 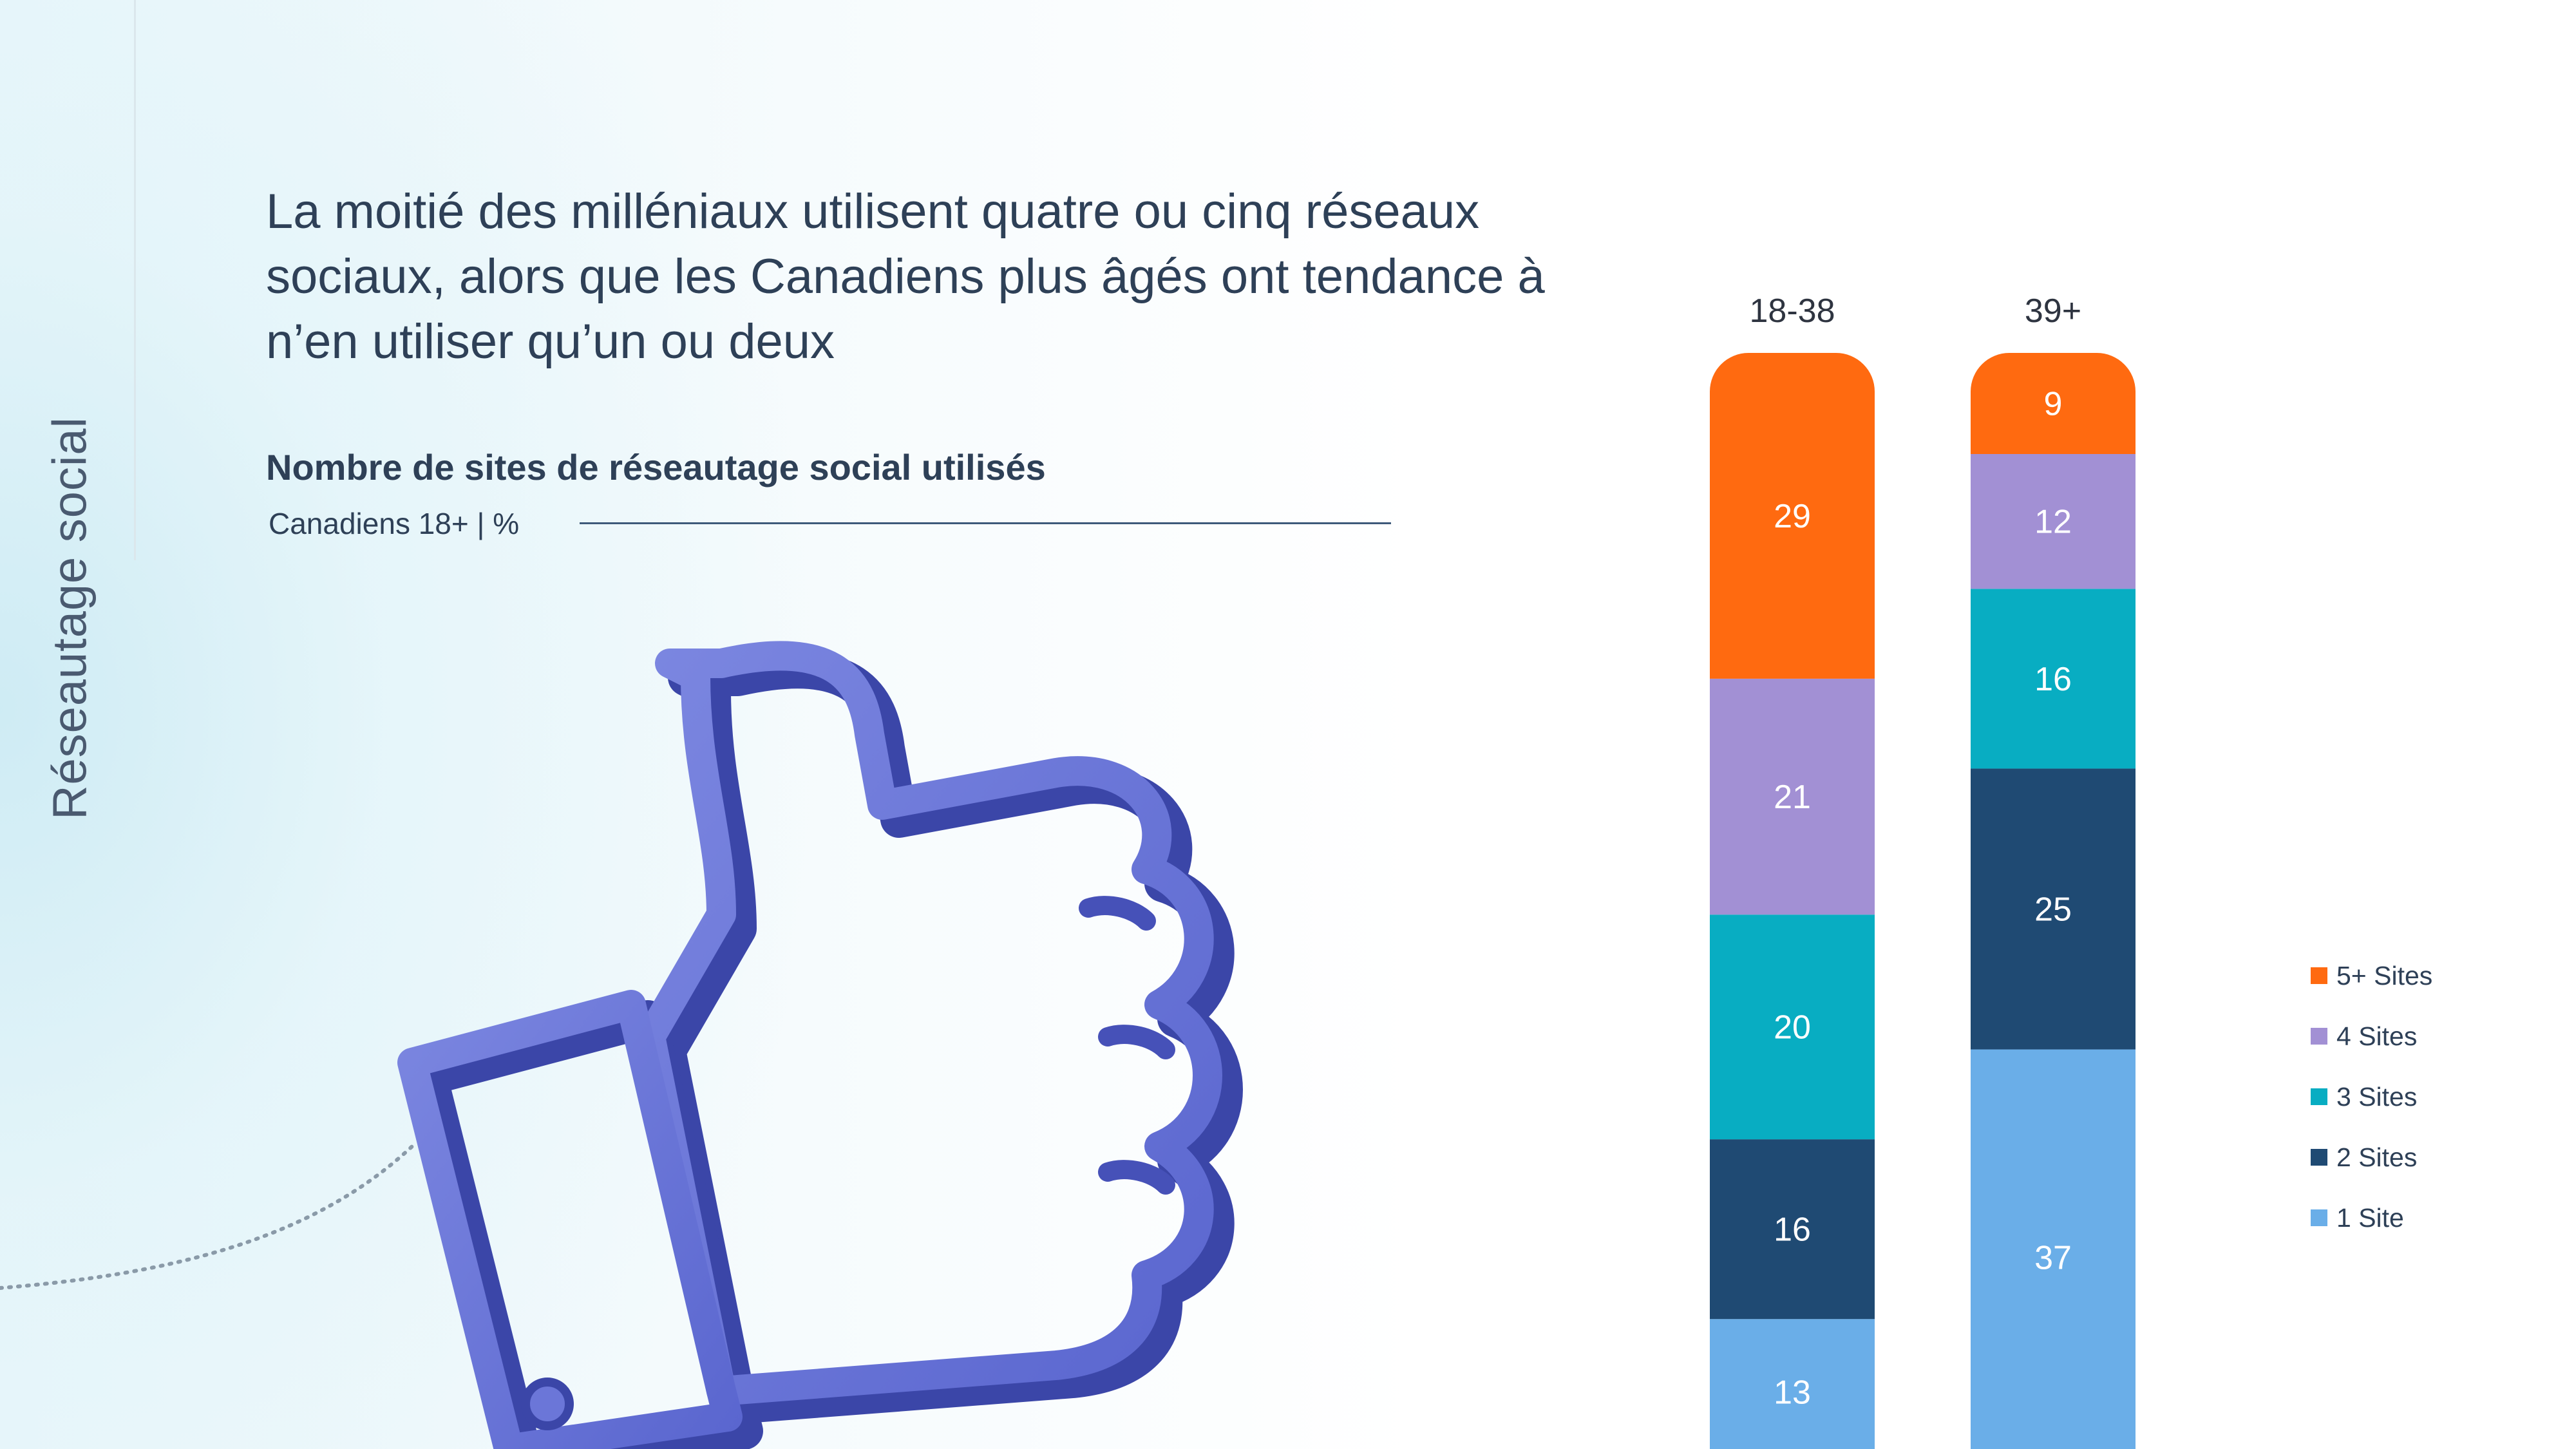 I want to click on data-label: 20, so click(x=1793, y=1027).